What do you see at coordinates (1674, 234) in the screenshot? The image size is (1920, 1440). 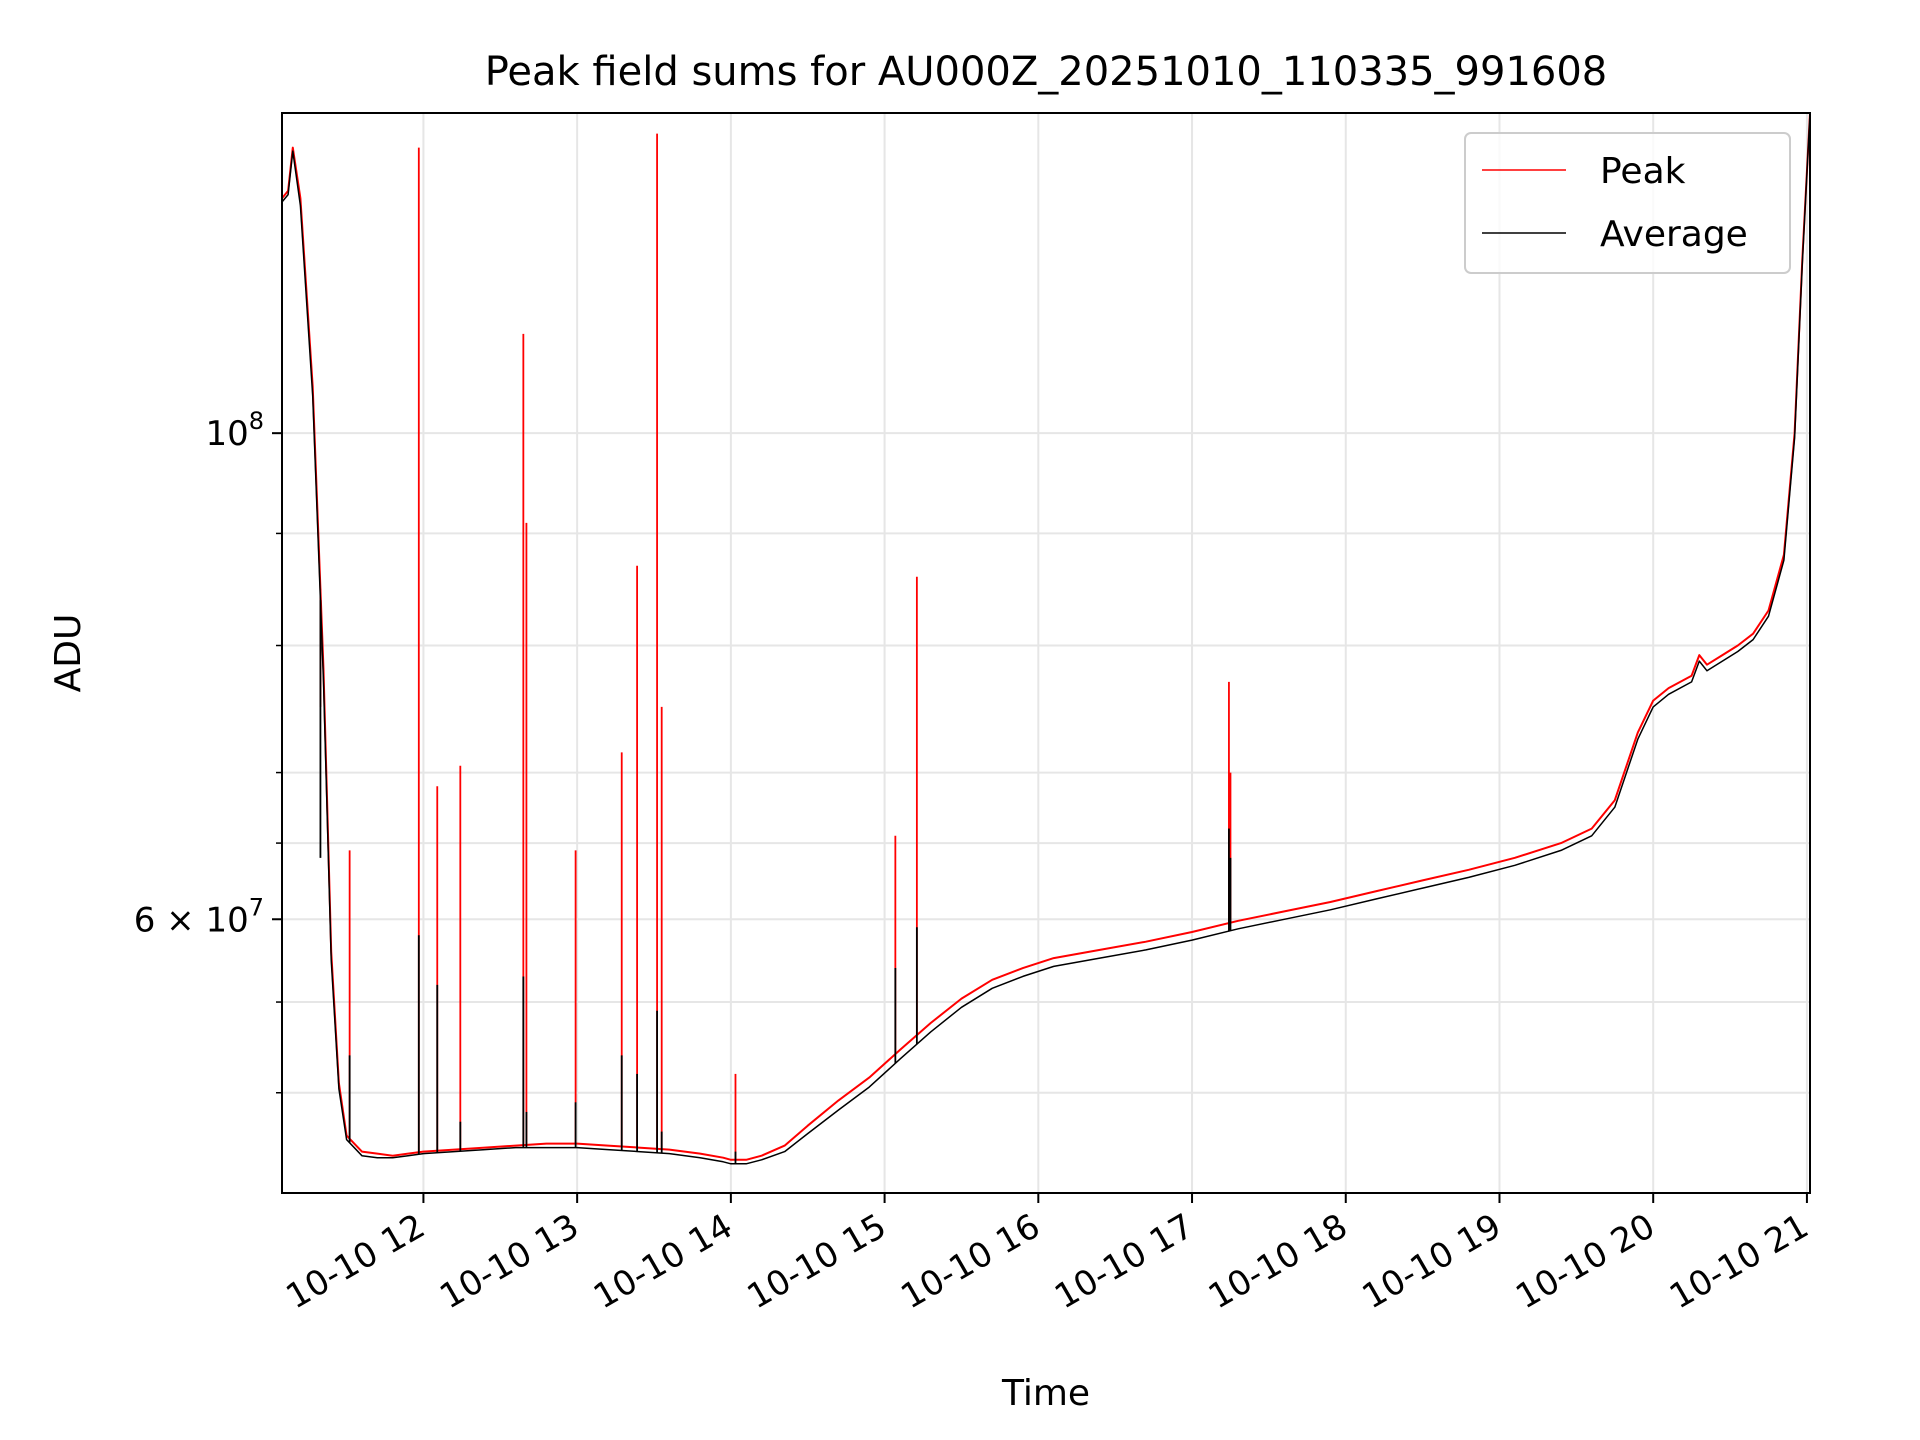 I see `legend-label-average: Average` at bounding box center [1674, 234].